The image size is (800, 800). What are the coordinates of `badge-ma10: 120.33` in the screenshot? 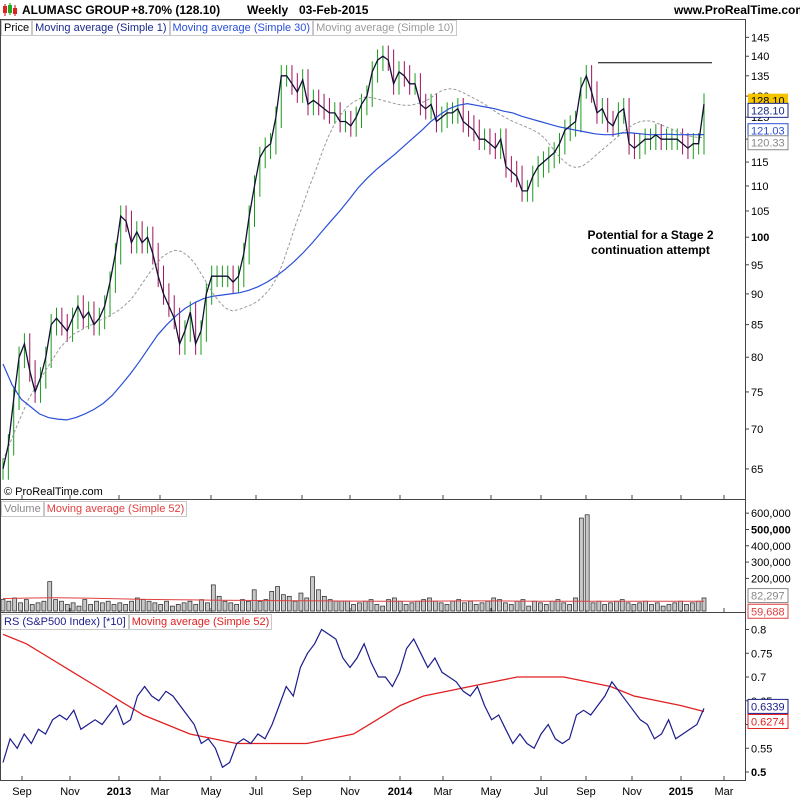 It's located at (768, 144).